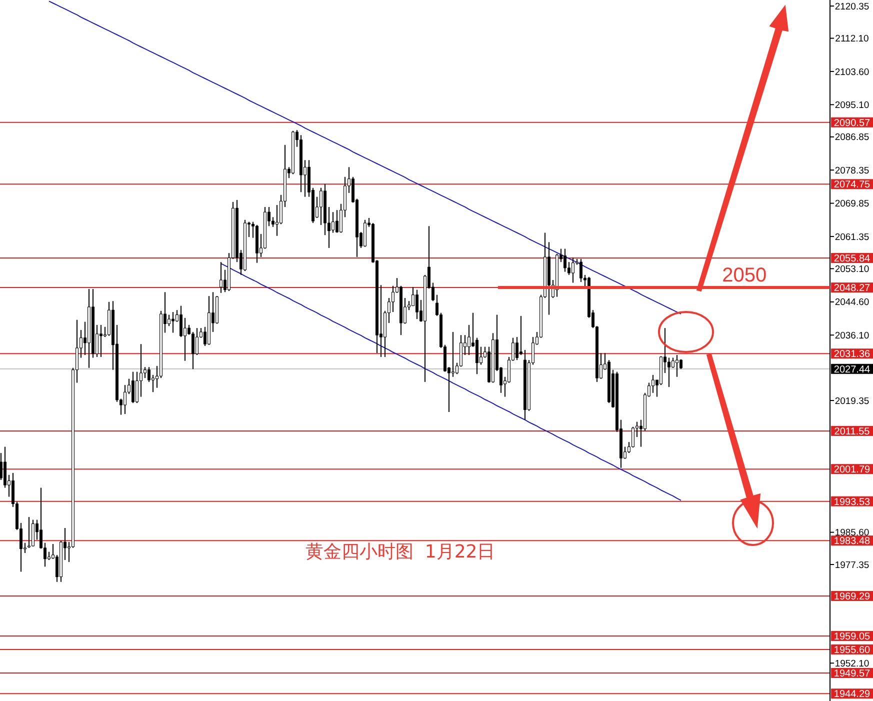  What do you see at coordinates (852, 565) in the screenshot?
I see `y-tick-label: 1977.35` at bounding box center [852, 565].